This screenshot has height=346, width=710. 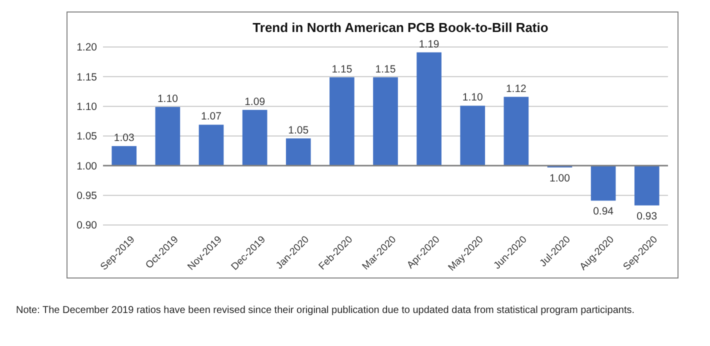 What do you see at coordinates (400, 27) in the screenshot?
I see `chart-title: Trend in North American PCB Book-to-Bill Ratio` at bounding box center [400, 27].